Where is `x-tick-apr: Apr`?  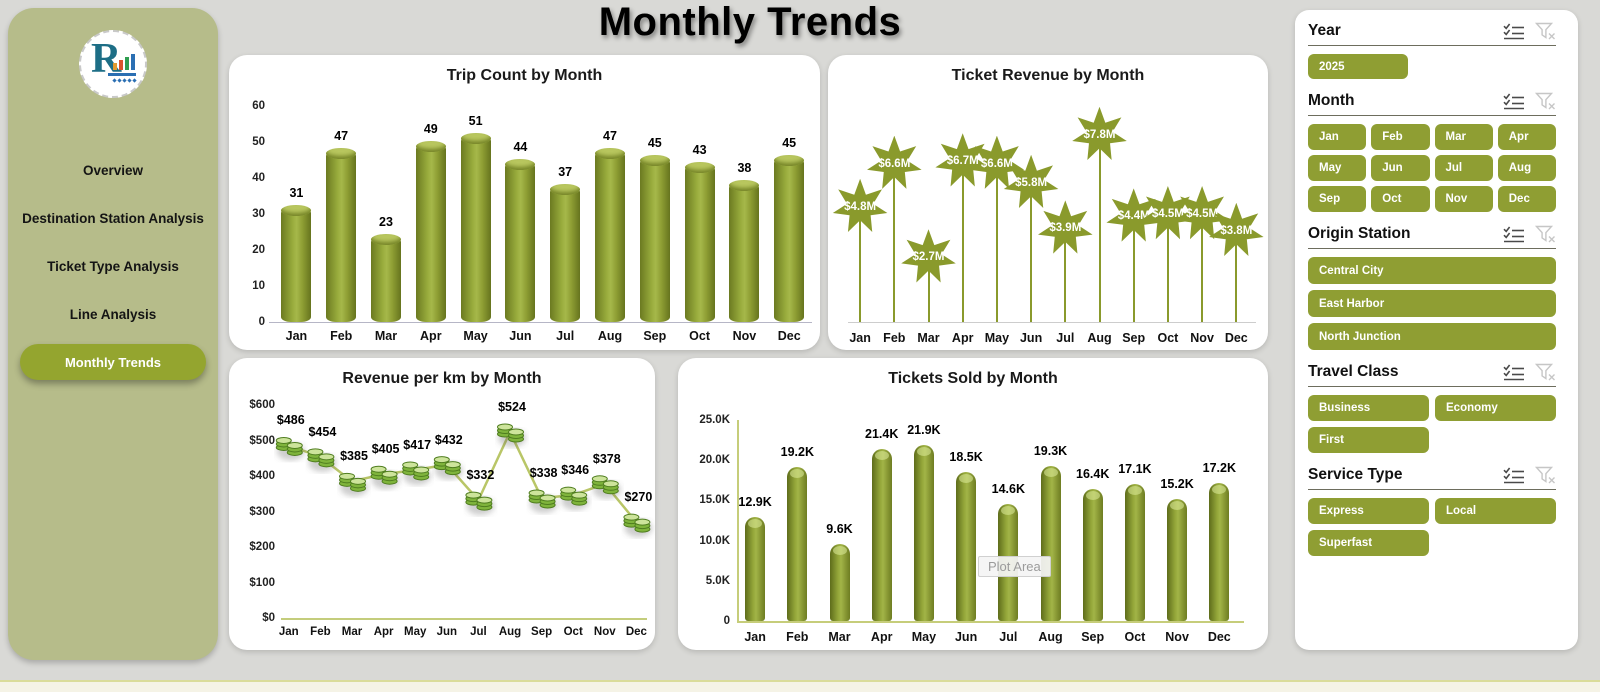 x-tick-apr: Apr is located at coordinates (383, 632).